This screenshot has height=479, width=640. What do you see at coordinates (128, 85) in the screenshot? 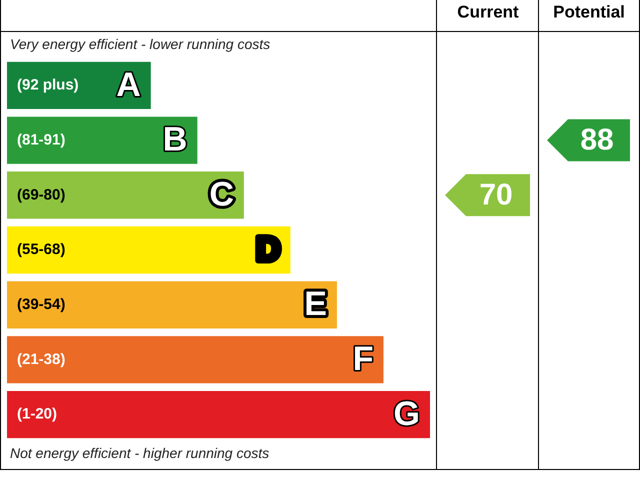
I see `y-tick-label: A` at bounding box center [128, 85].